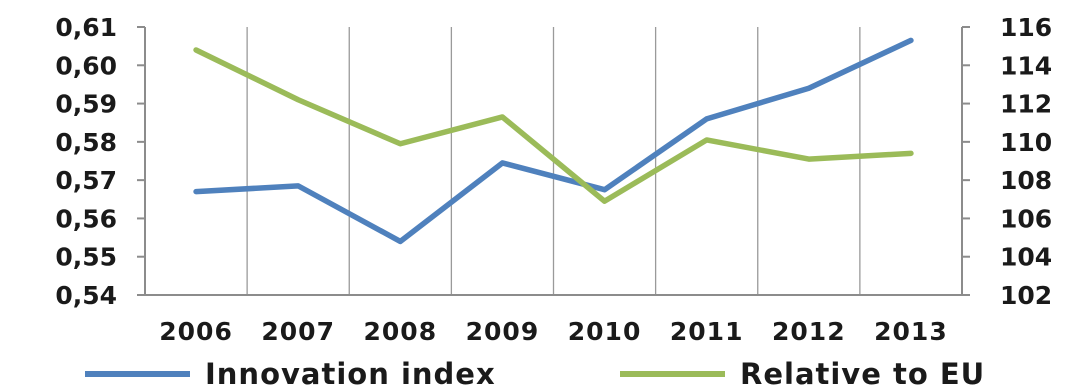 The width and height of the screenshot is (1088, 385). What do you see at coordinates (1026, 180) in the screenshot?
I see `right-tick-label: 108` at bounding box center [1026, 180].